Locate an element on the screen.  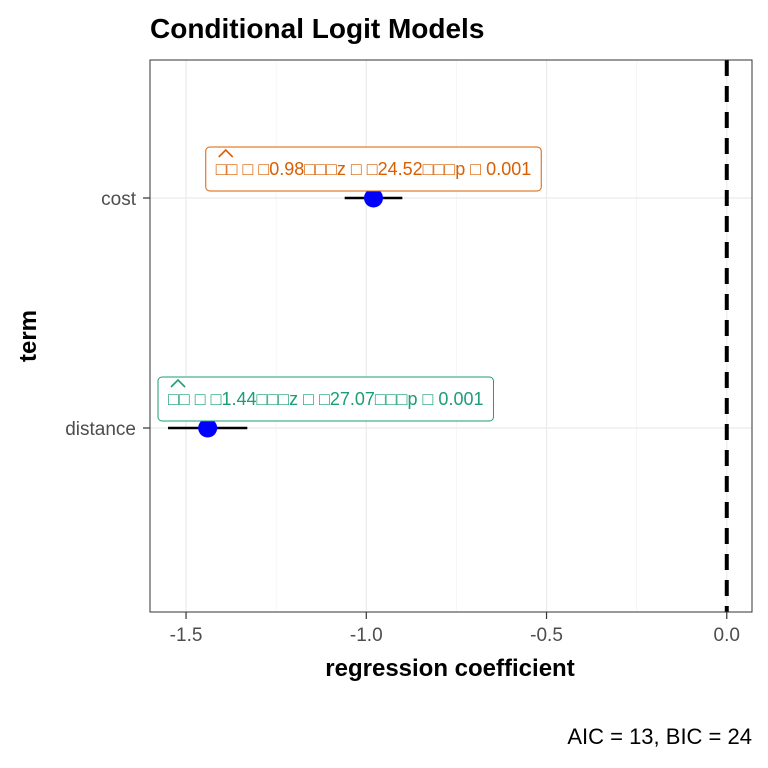
data-marks is located at coordinates (285, 313).